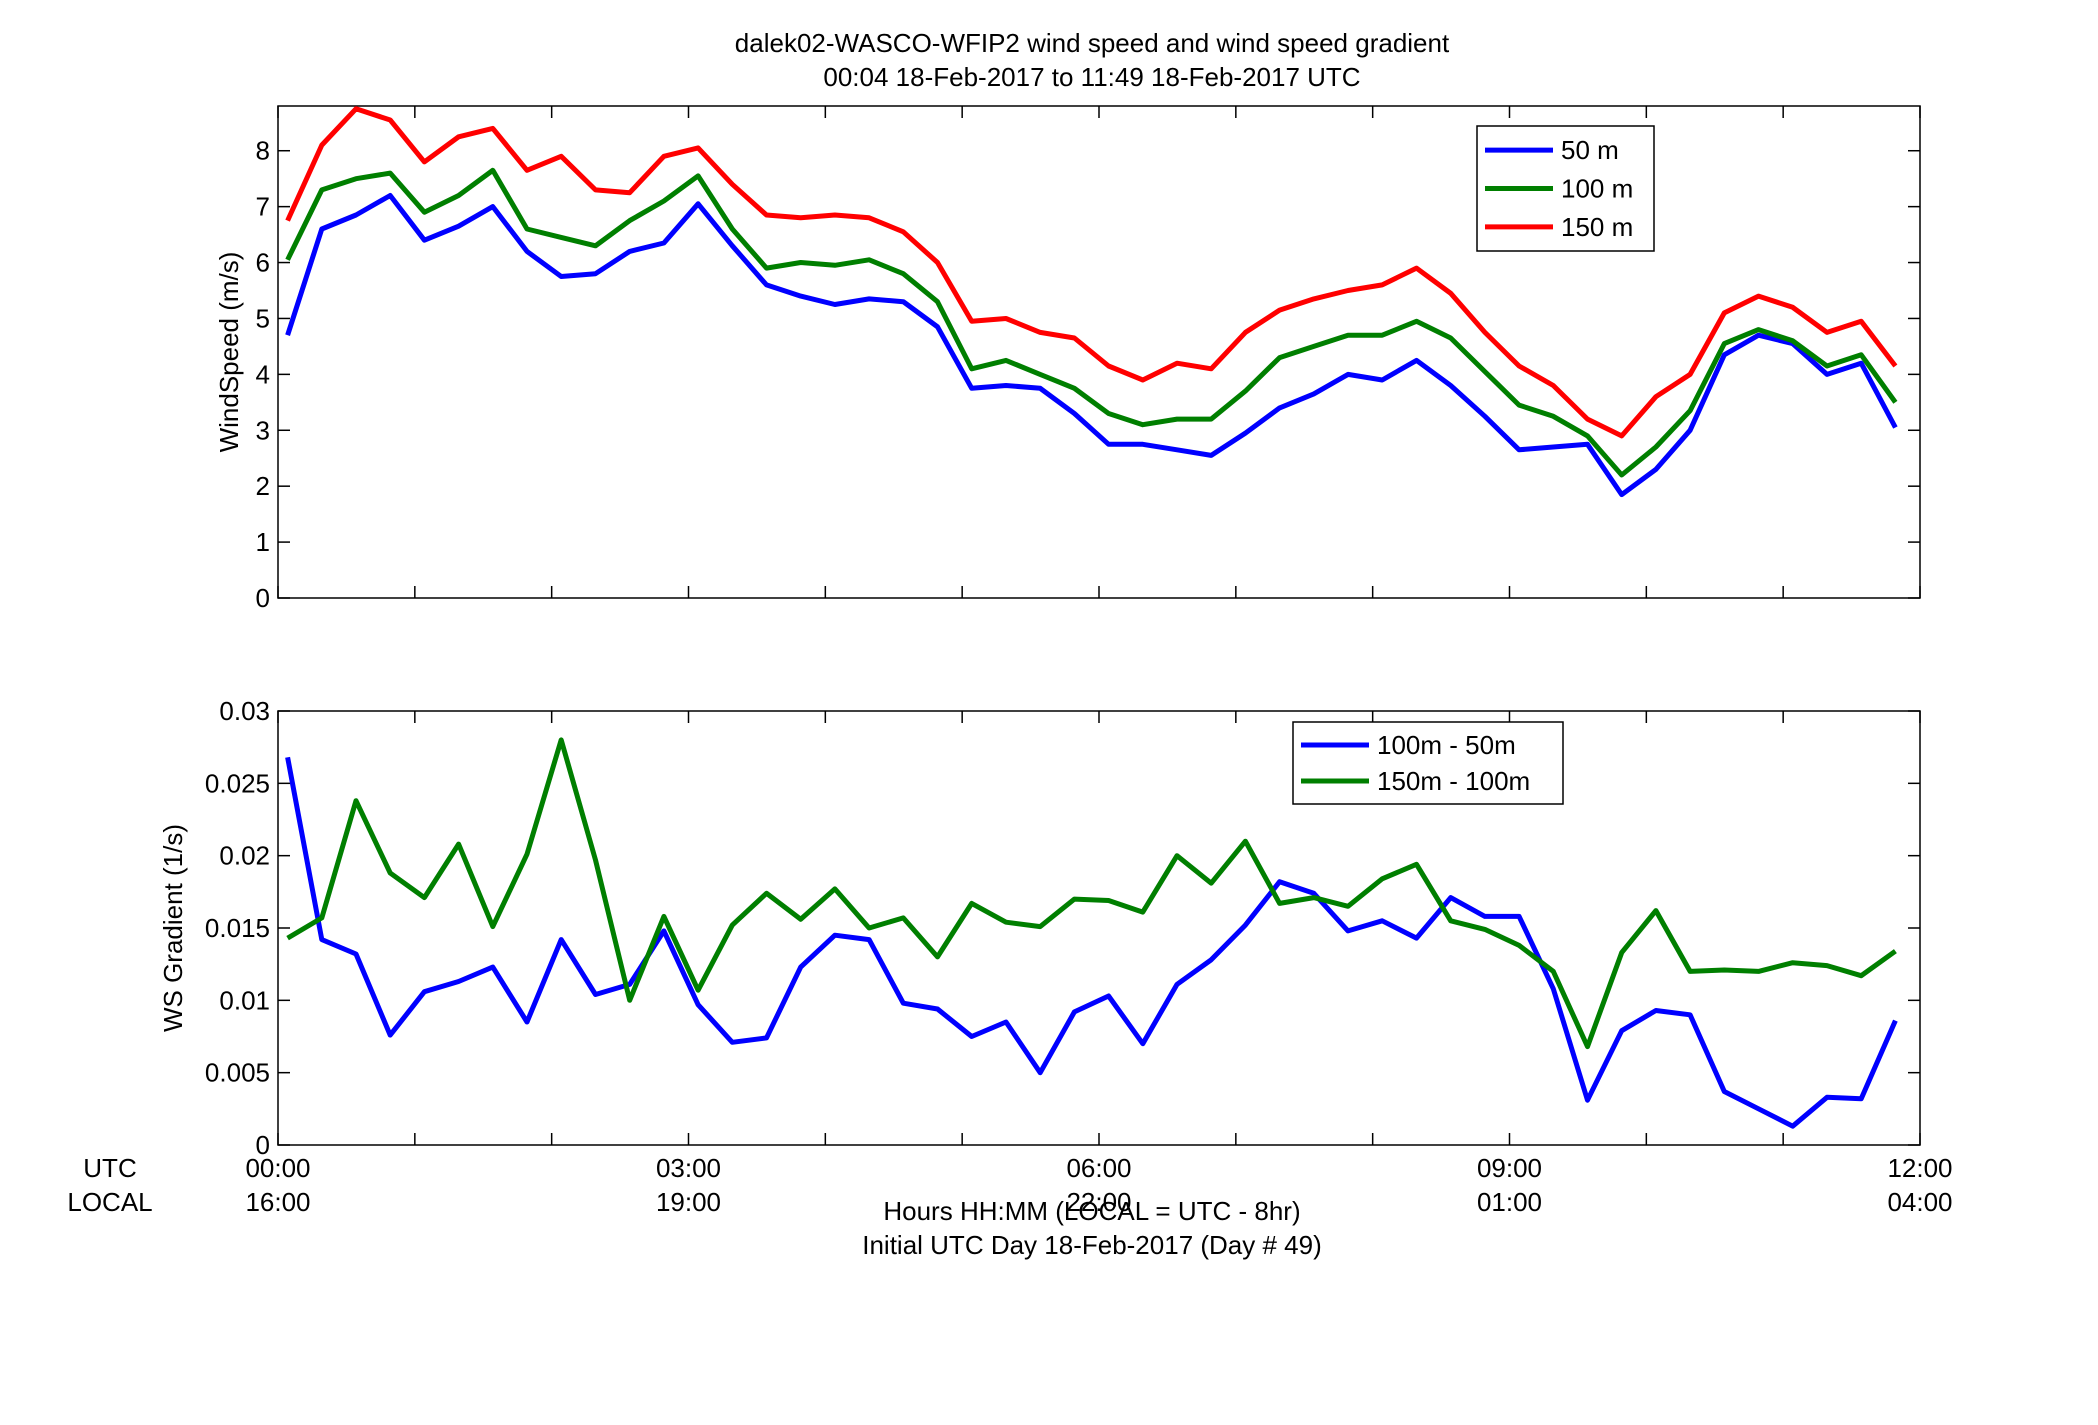 The image size is (2098, 1425). I want to click on x-tick-label-local: 19:00, so click(688, 1202).